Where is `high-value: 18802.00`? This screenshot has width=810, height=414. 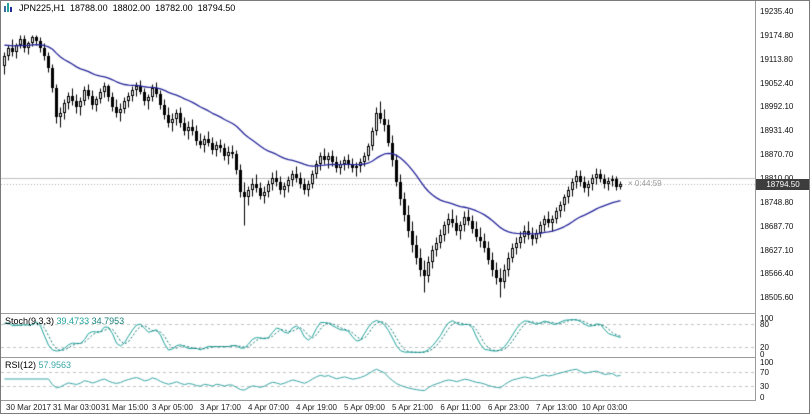
high-value: 18802.00 is located at coordinates (131, 8).